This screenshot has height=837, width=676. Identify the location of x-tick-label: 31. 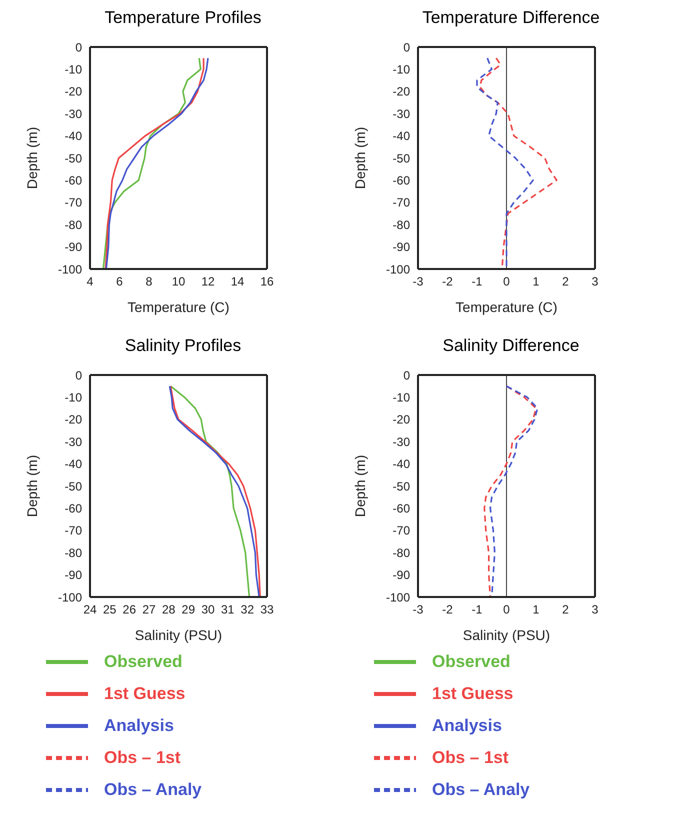
(227, 609).